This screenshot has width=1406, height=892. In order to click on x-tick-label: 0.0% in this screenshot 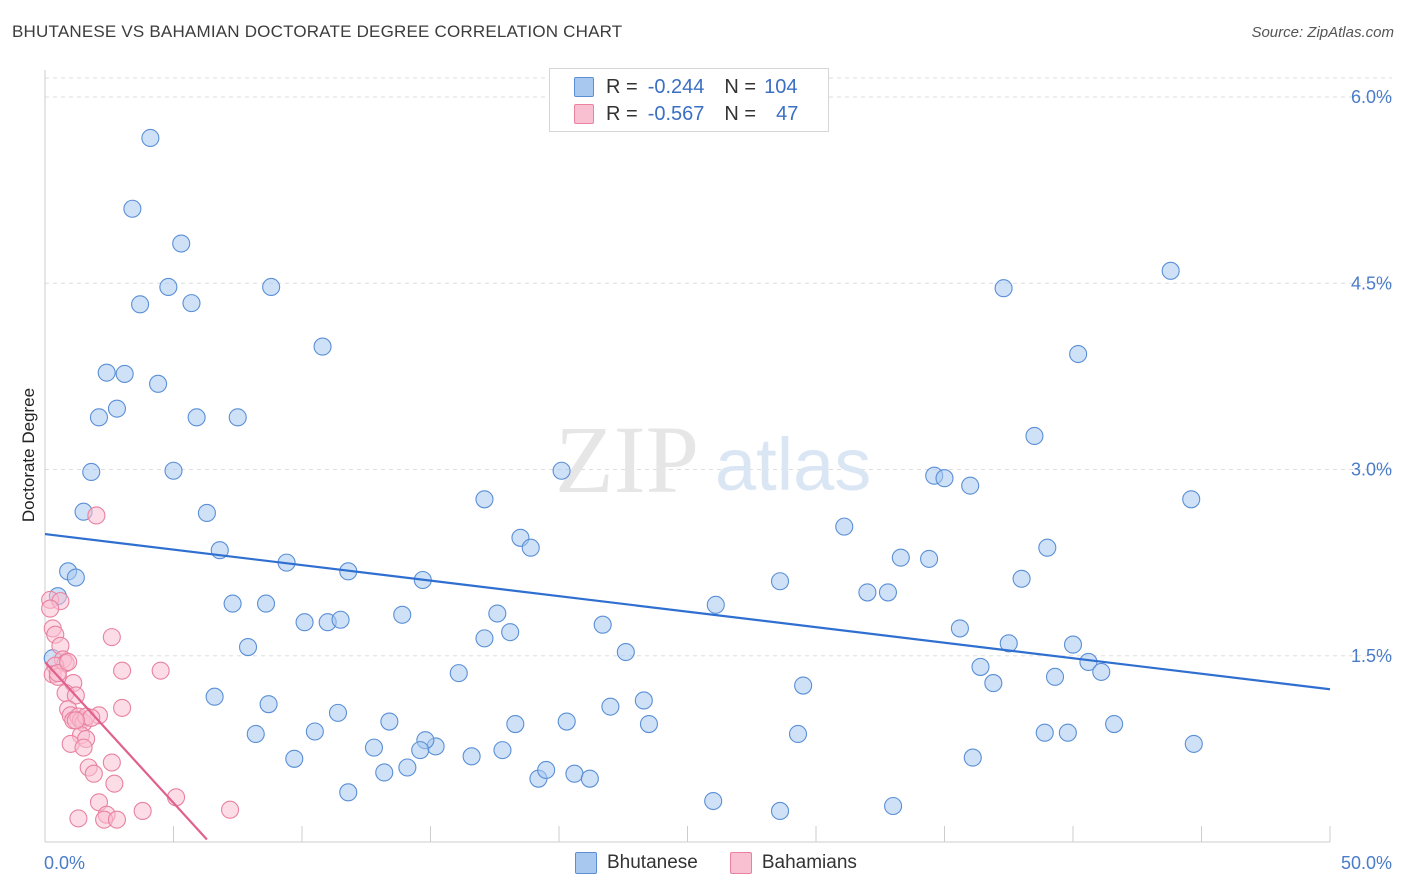, I will do `click(64, 863)`.